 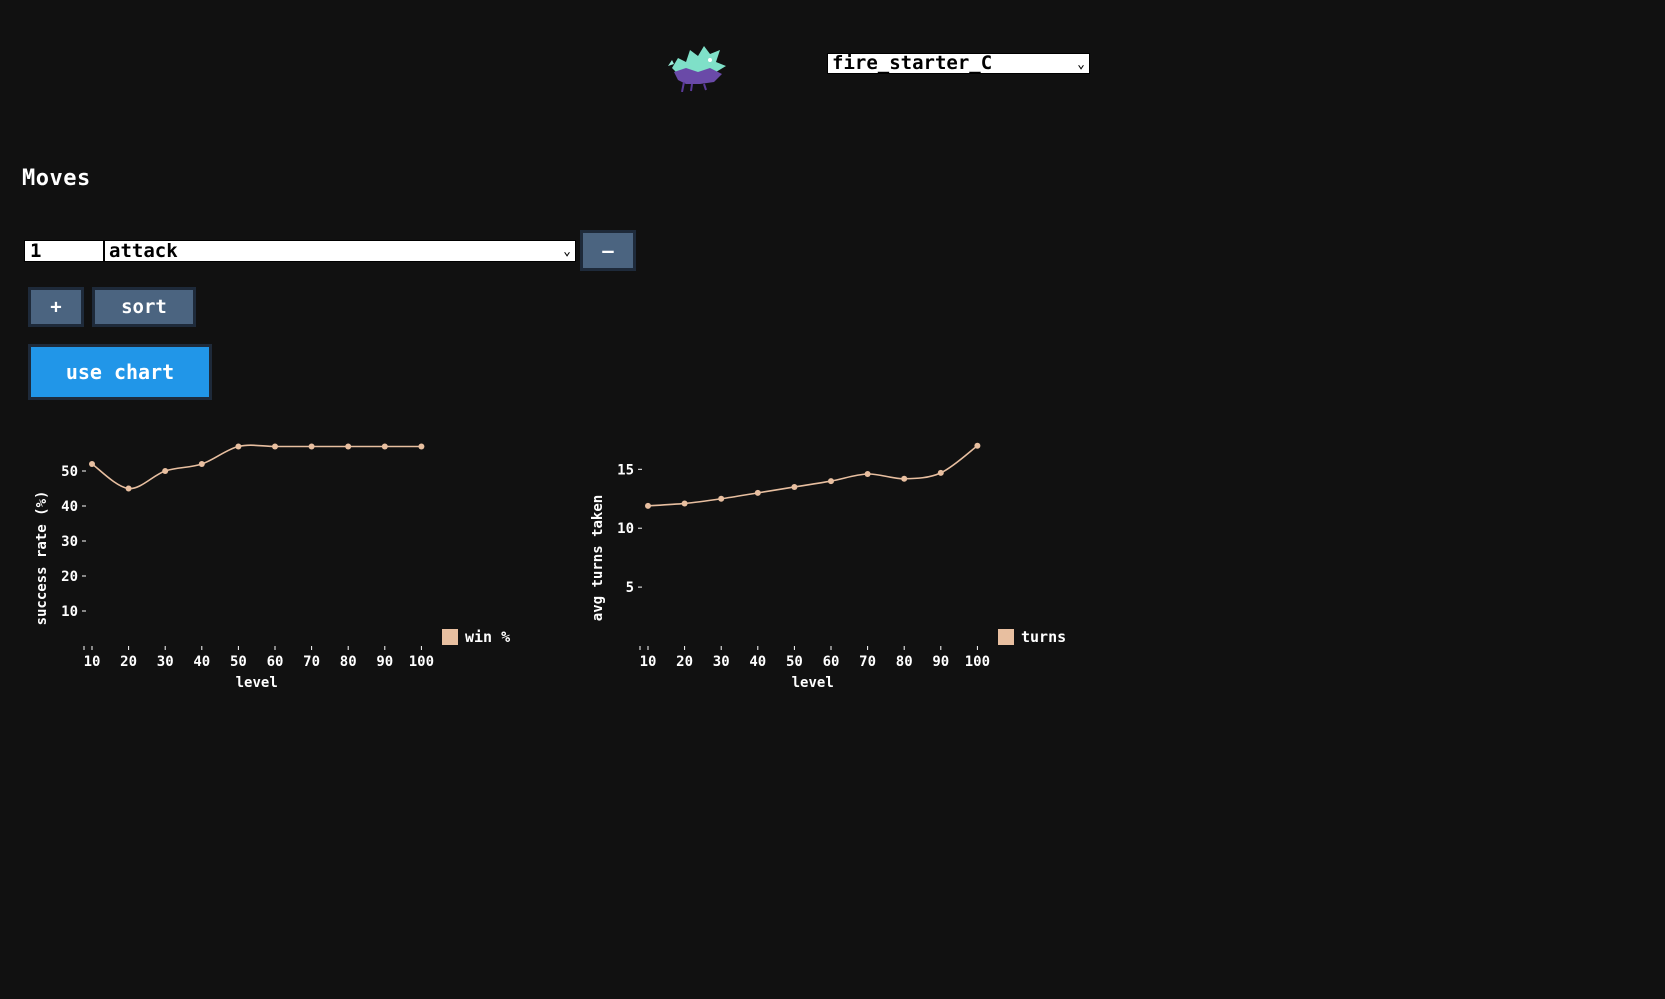 I want to click on chart-1-x-tick-label: 70, so click(x=311, y=662).